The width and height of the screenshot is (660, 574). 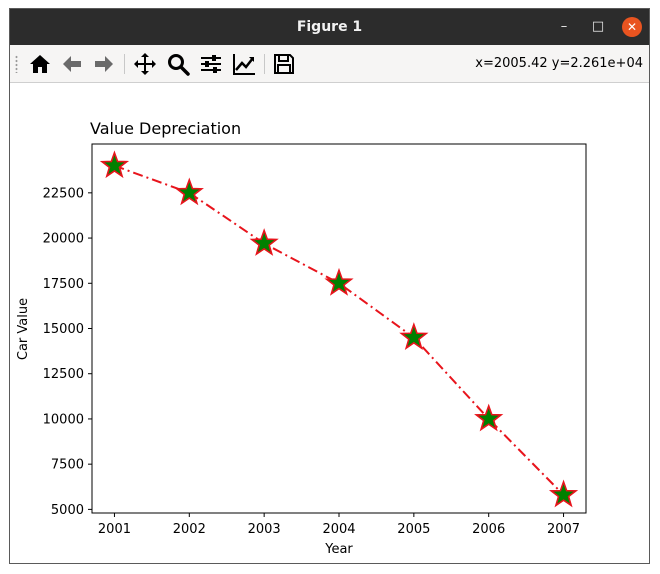 What do you see at coordinates (114, 529) in the screenshot?
I see `x-tick-label: 2001` at bounding box center [114, 529].